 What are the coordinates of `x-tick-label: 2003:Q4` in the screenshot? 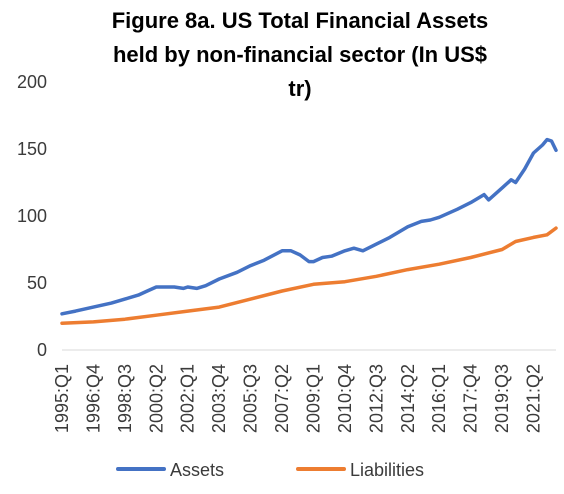 It's located at (219, 398).